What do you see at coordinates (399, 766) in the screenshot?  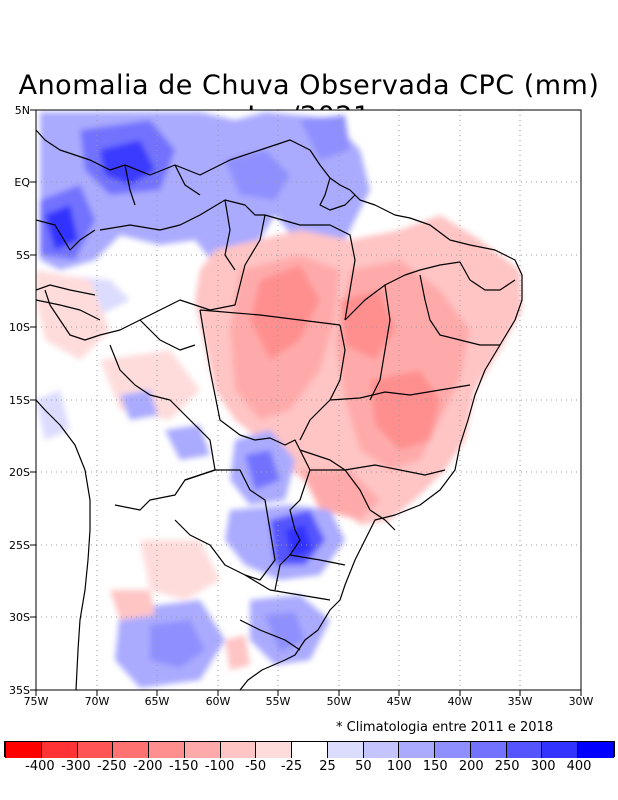 I see `legend-label: 100` at bounding box center [399, 766].